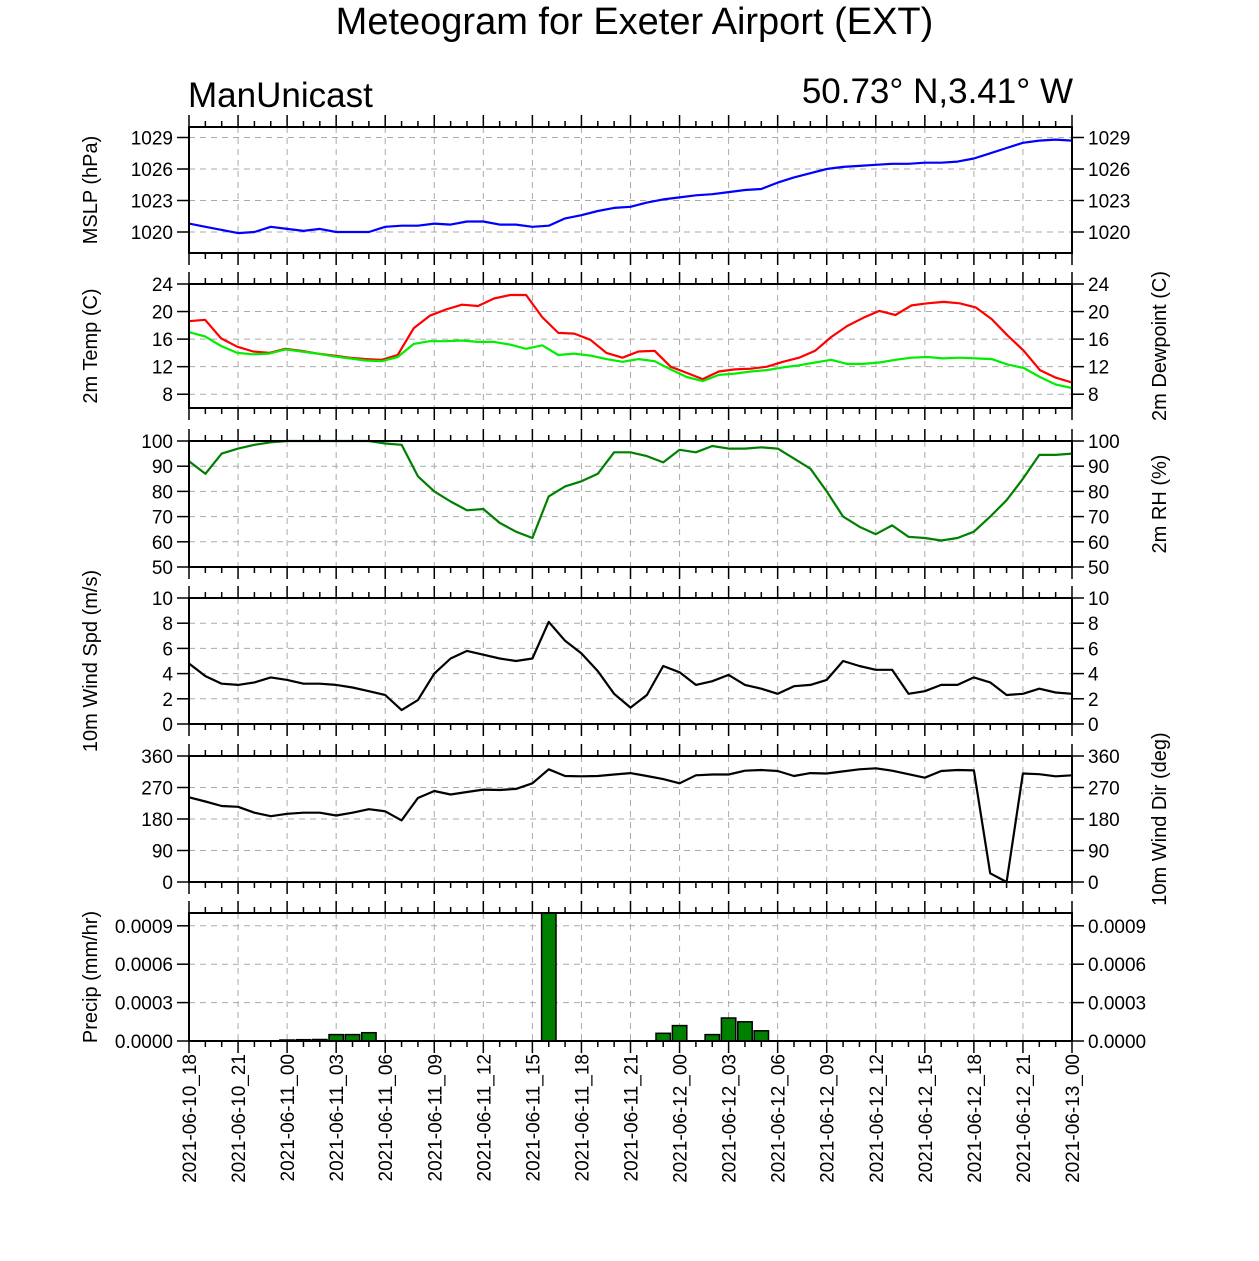 Image resolution: width=1259 pixels, height=1261 pixels. What do you see at coordinates (634, 22) in the screenshot?
I see `chart-title: Meteogram for Exeter Airport (EXT)` at bounding box center [634, 22].